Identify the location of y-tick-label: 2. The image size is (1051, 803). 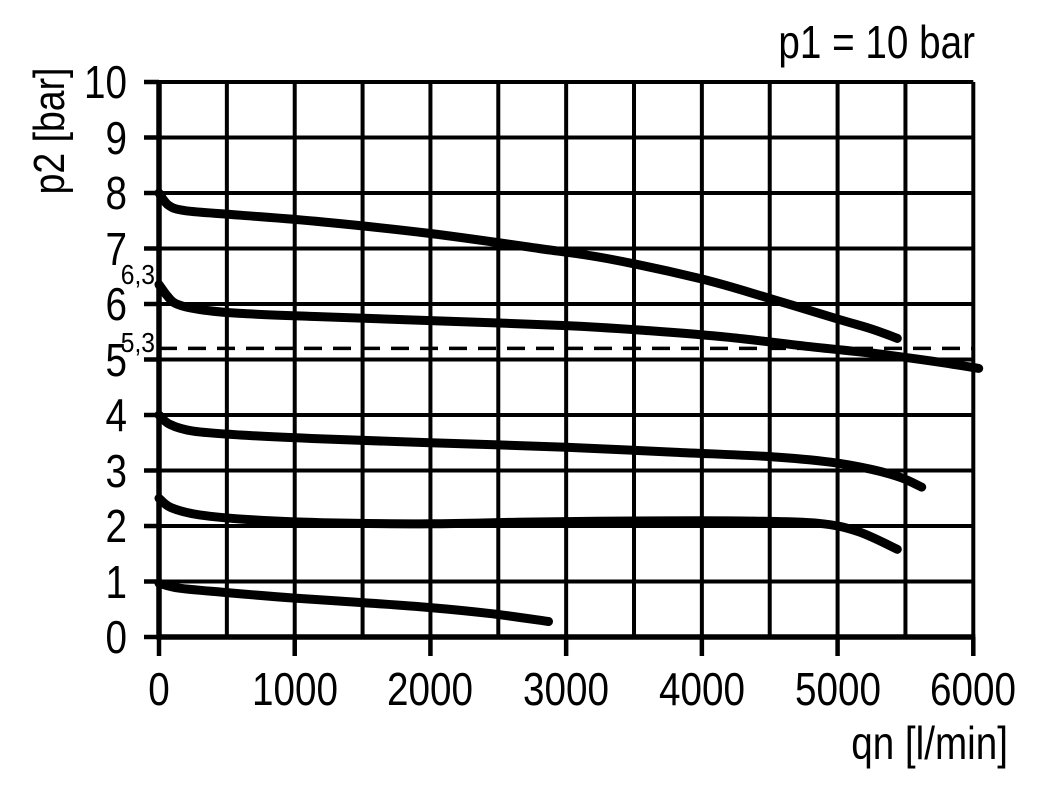
(116, 526).